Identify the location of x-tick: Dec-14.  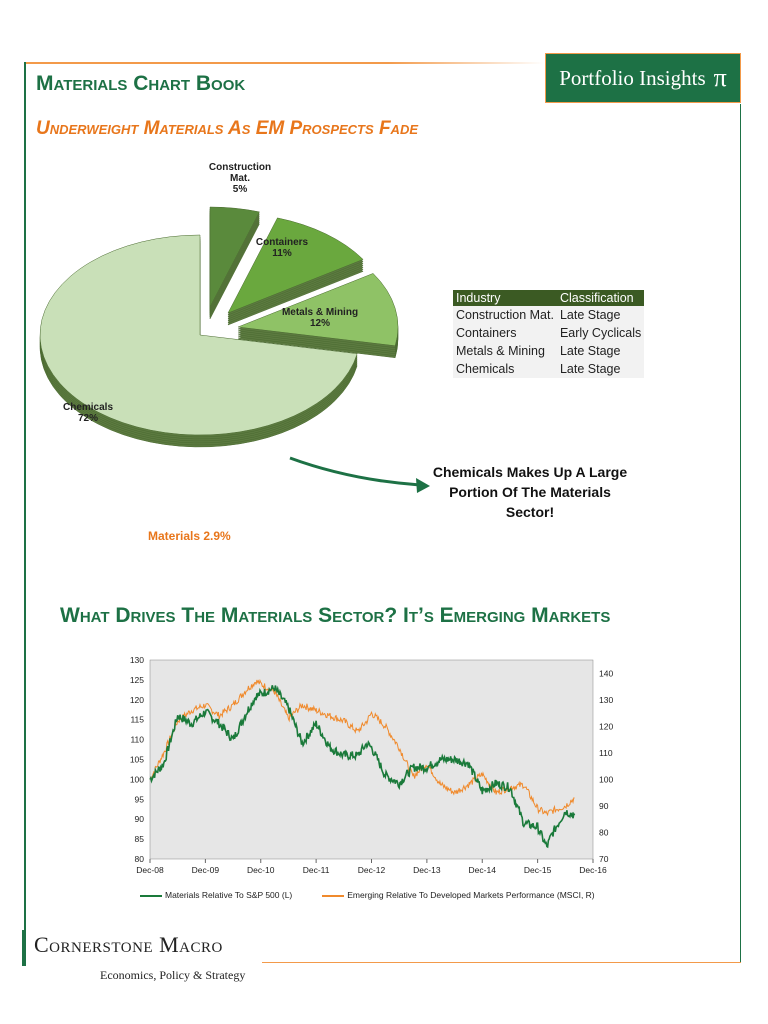
(483, 870).